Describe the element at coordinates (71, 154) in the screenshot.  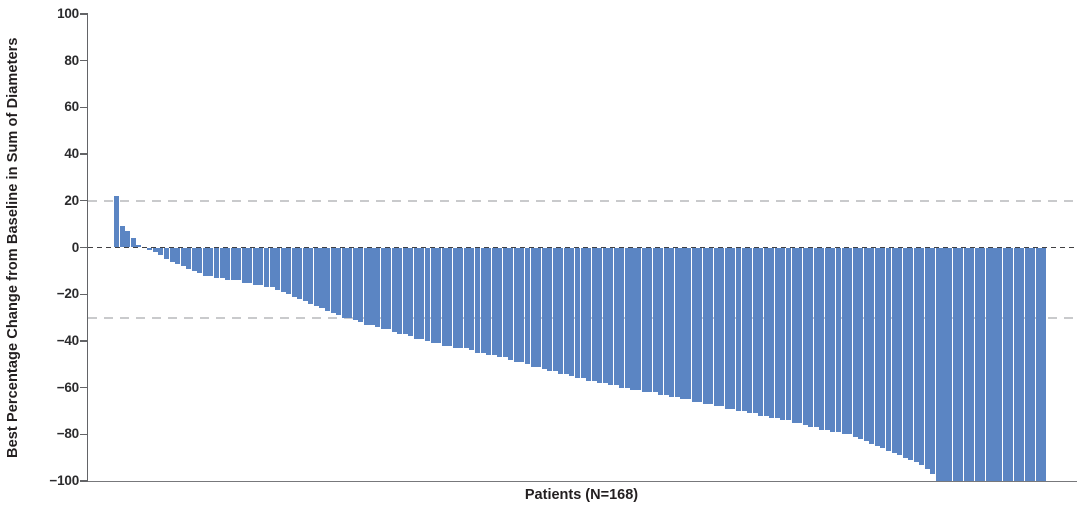
I see `y-tick-label: 40` at that location.